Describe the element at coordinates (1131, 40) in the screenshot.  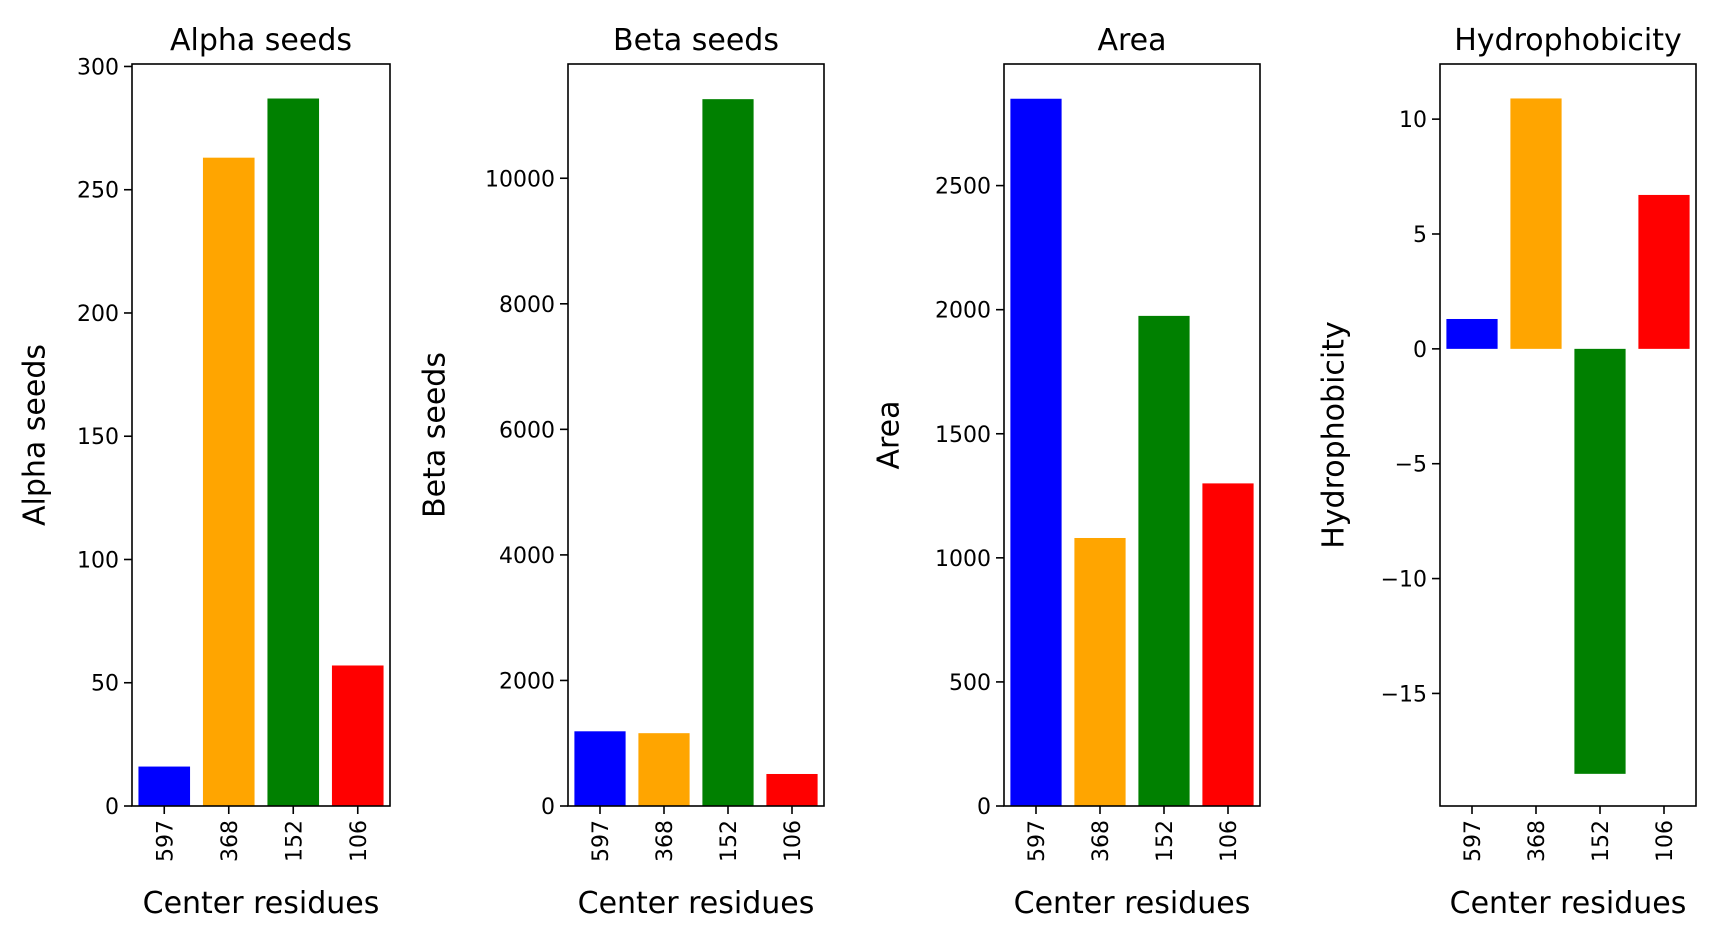
I see `chart-title: Area` at that location.